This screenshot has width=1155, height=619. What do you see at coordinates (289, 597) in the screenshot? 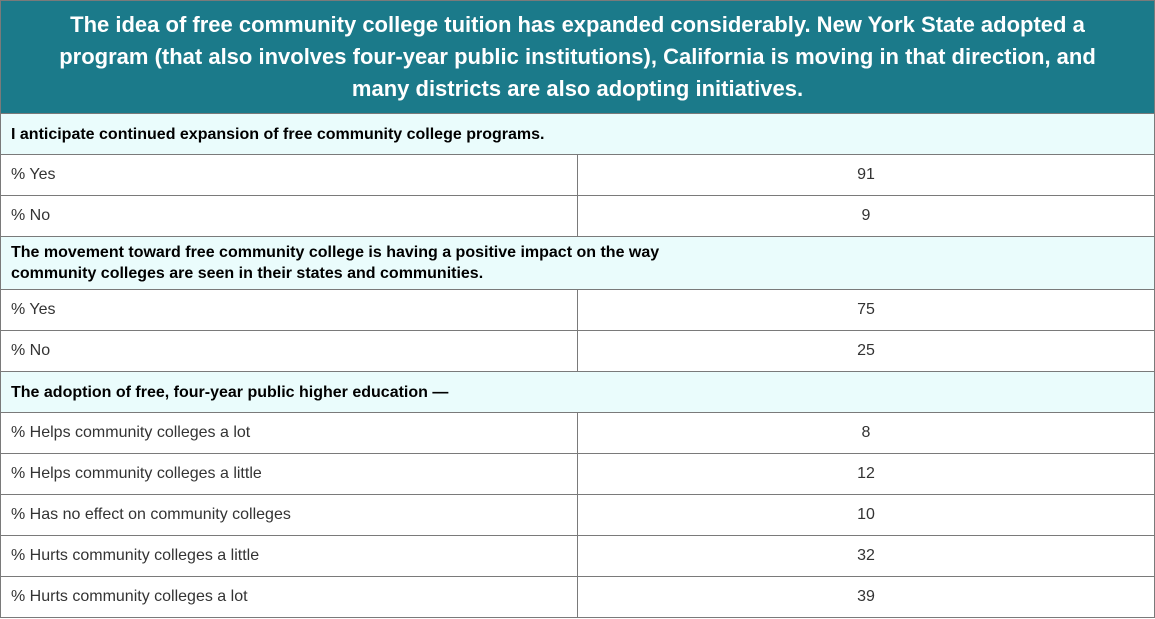
I see `row-label: % Hurts community colleges a lot` at bounding box center [289, 597].